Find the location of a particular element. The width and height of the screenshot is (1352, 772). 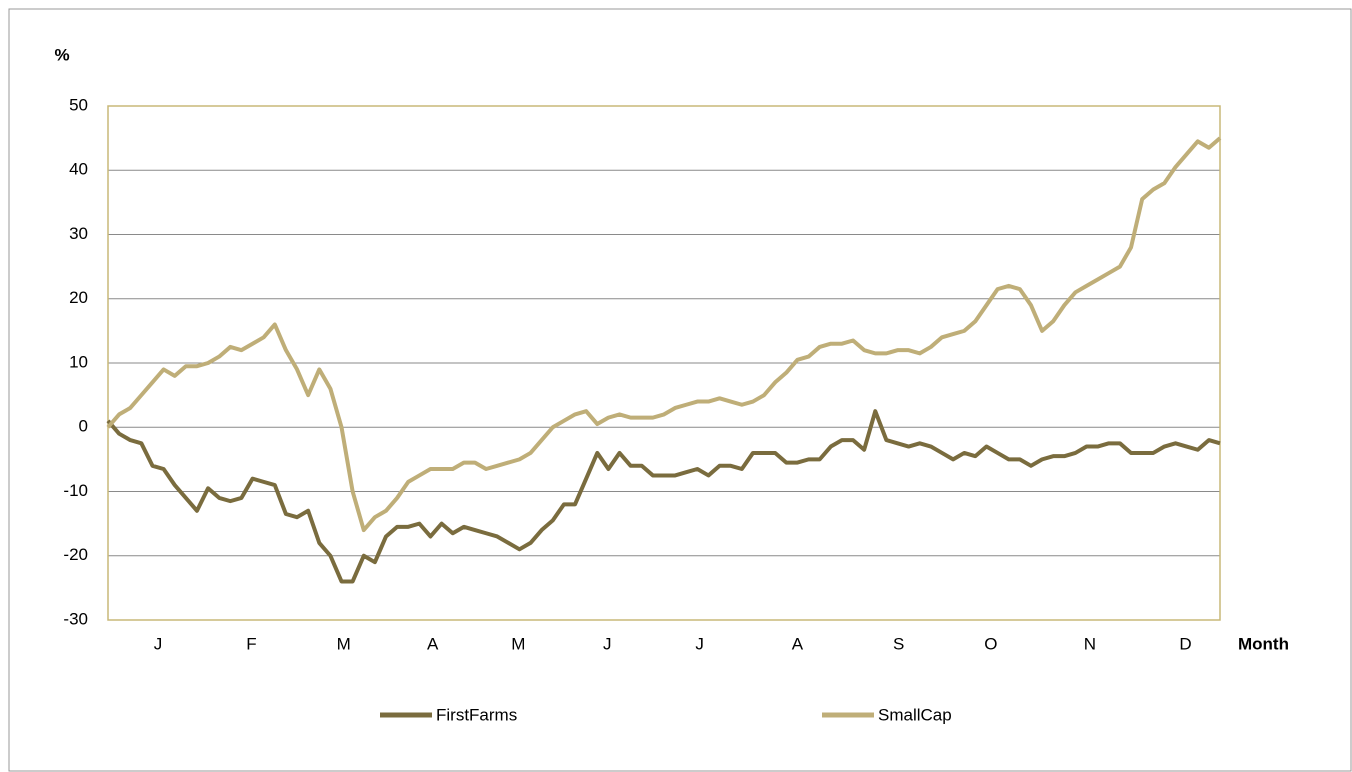

x-tick-label: F is located at coordinates (251, 643).